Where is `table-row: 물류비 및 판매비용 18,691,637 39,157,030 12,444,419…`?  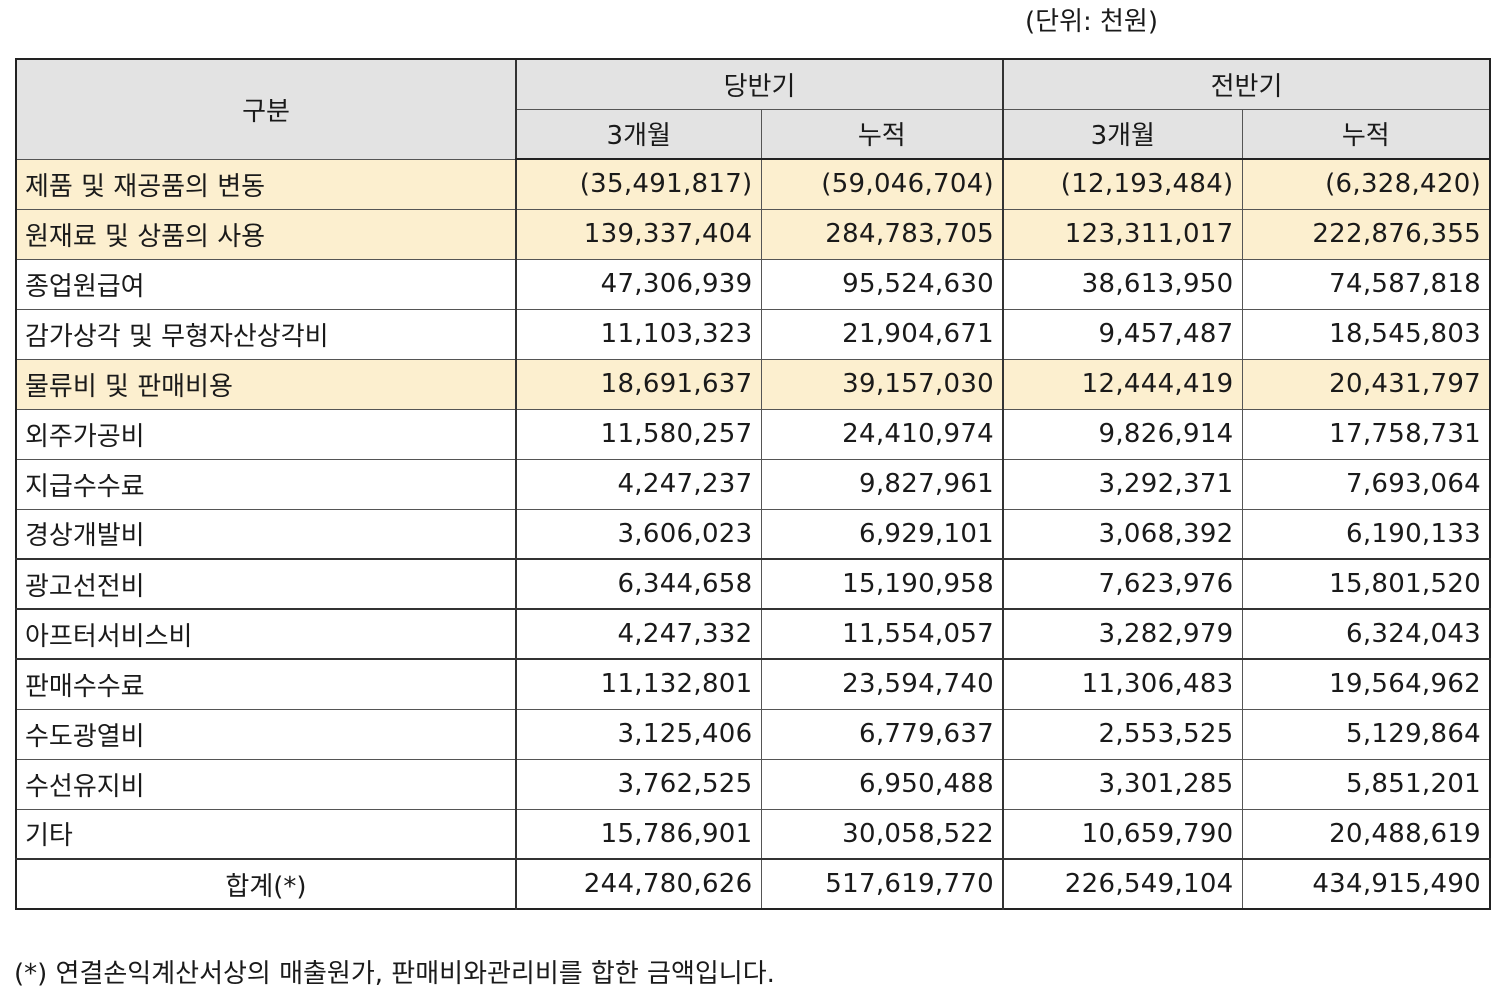 table-row: 물류비 및 판매비용 18,691,637 39,157,030 12,444,419… is located at coordinates (753, 384).